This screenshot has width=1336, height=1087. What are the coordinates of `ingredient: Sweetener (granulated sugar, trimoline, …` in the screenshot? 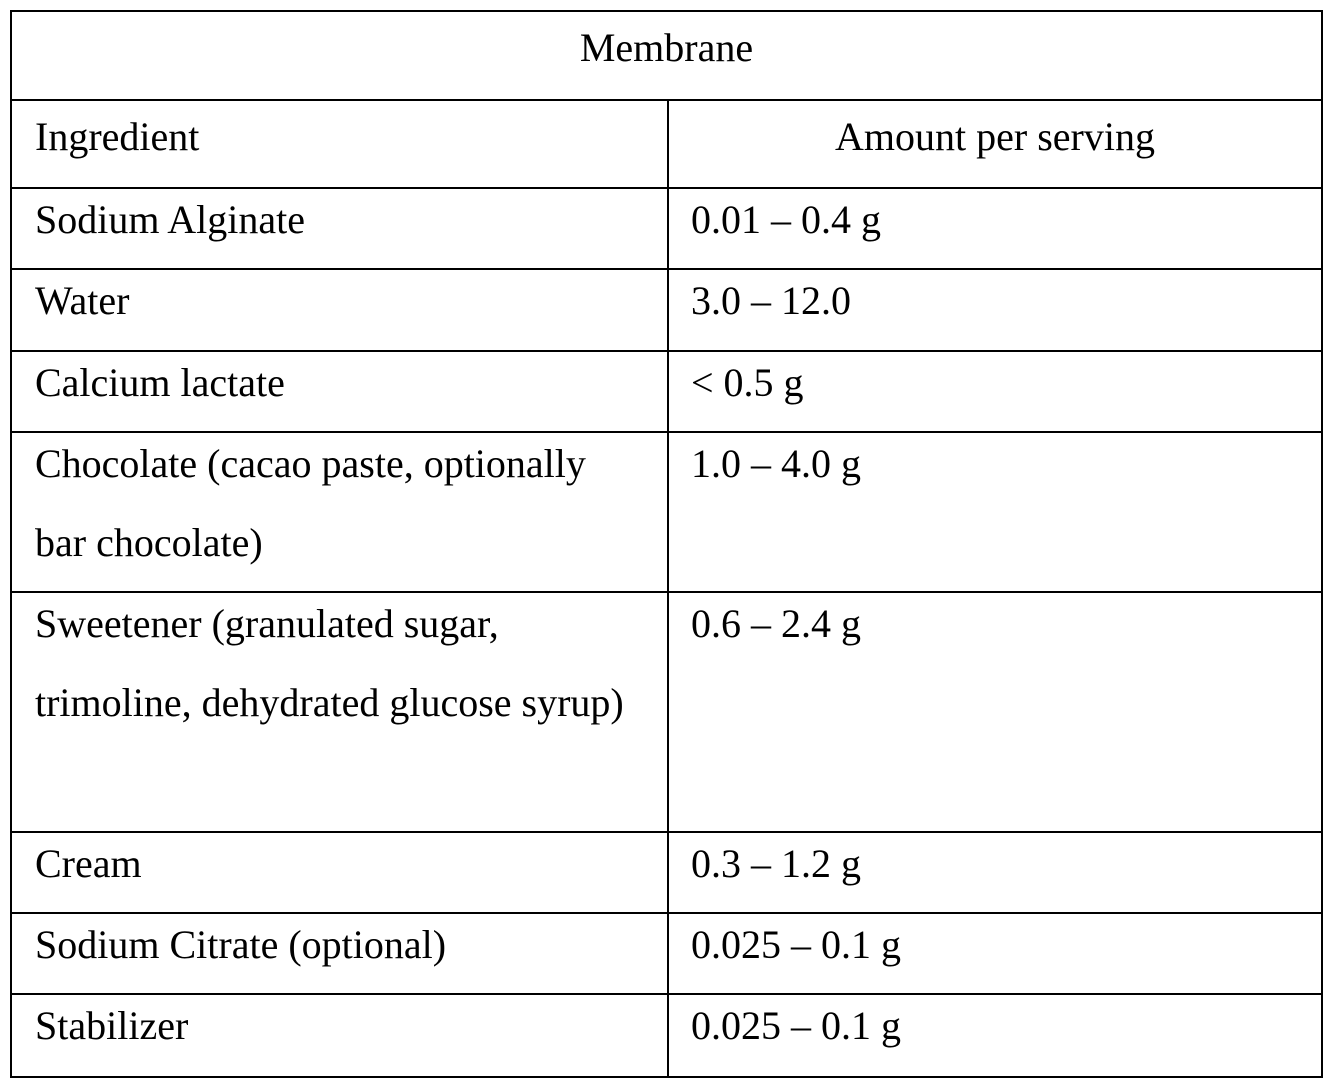 It's located at (323, 663).